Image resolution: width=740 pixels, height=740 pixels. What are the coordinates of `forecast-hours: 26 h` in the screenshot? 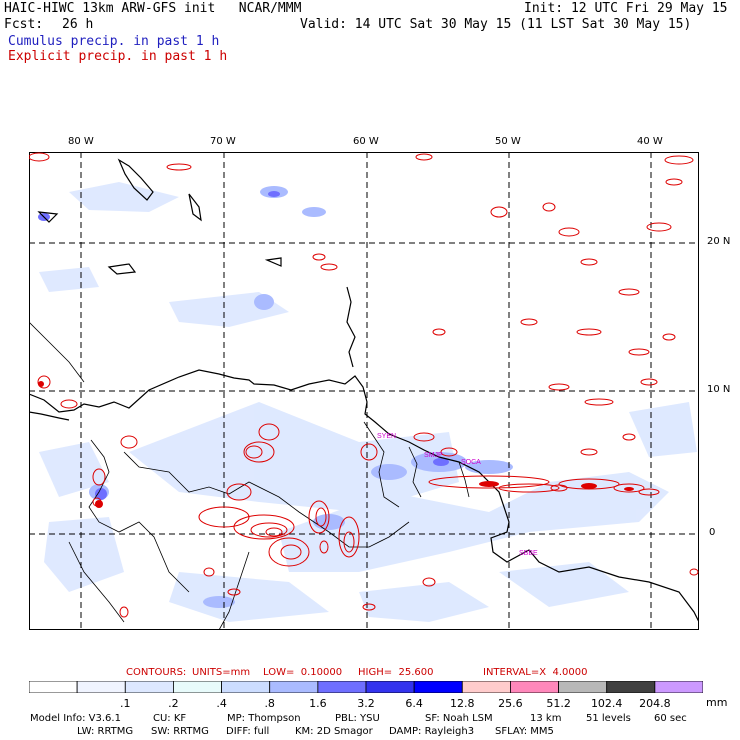 It's located at (78, 24).